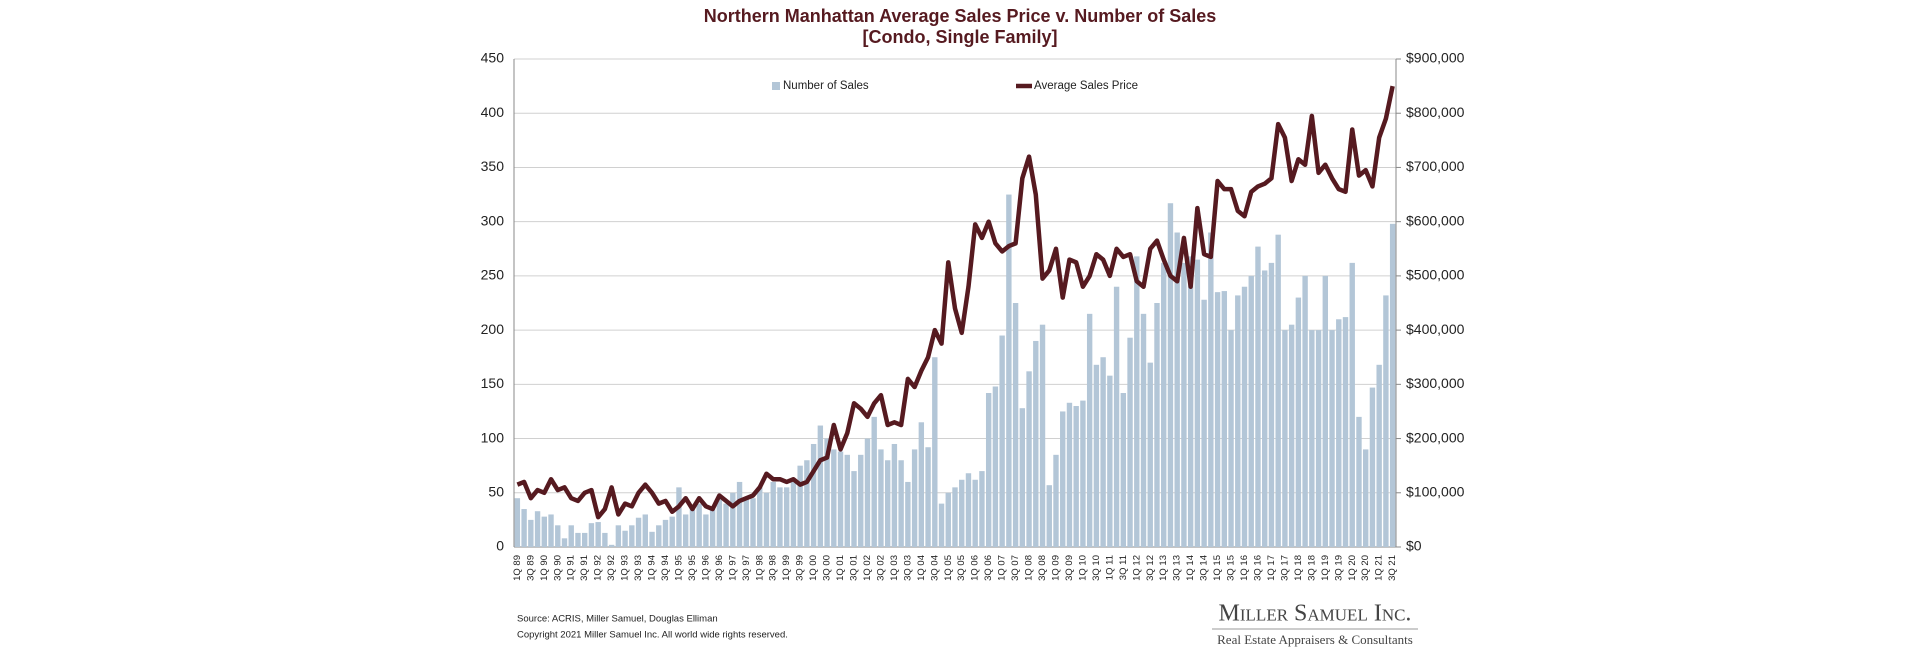 Image resolution: width=1920 pixels, height=650 pixels. I want to click on y2-tick-label: $400,000, so click(1435, 329).